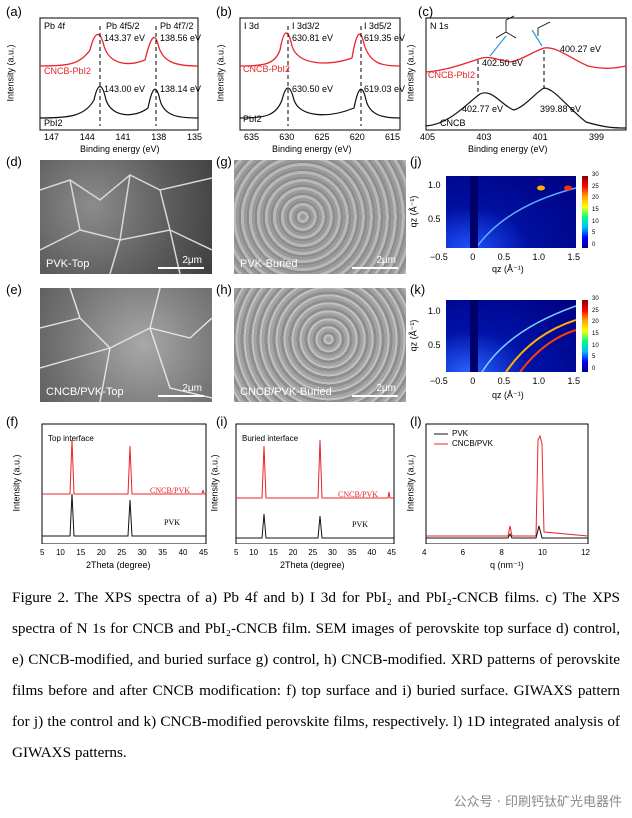 This screenshot has height=818, width=632. What do you see at coordinates (581, 49) in the screenshot?
I see `n1s-v1: 400.27 eV` at bounding box center [581, 49].